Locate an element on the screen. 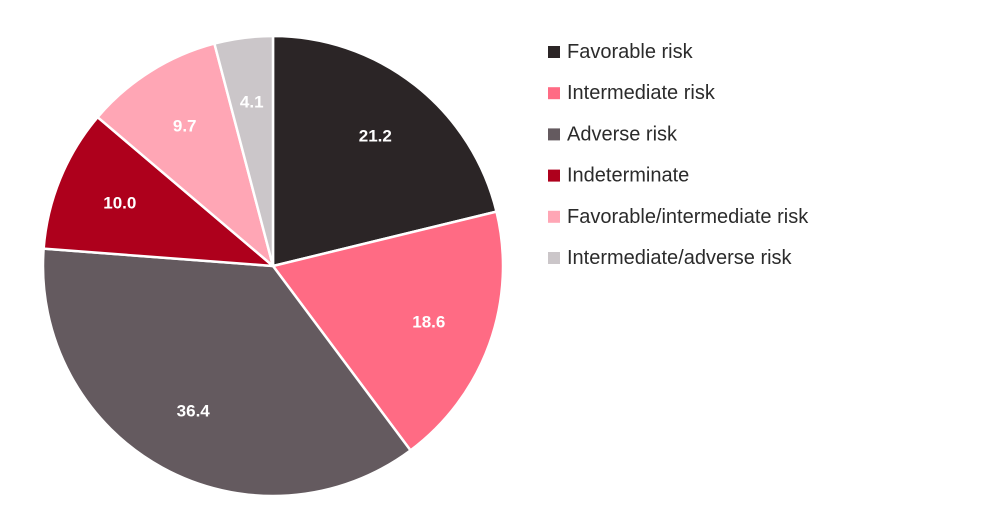 The image size is (1000, 528). legend-item-favorable-risk: Favorable risk is located at coordinates (621, 52).